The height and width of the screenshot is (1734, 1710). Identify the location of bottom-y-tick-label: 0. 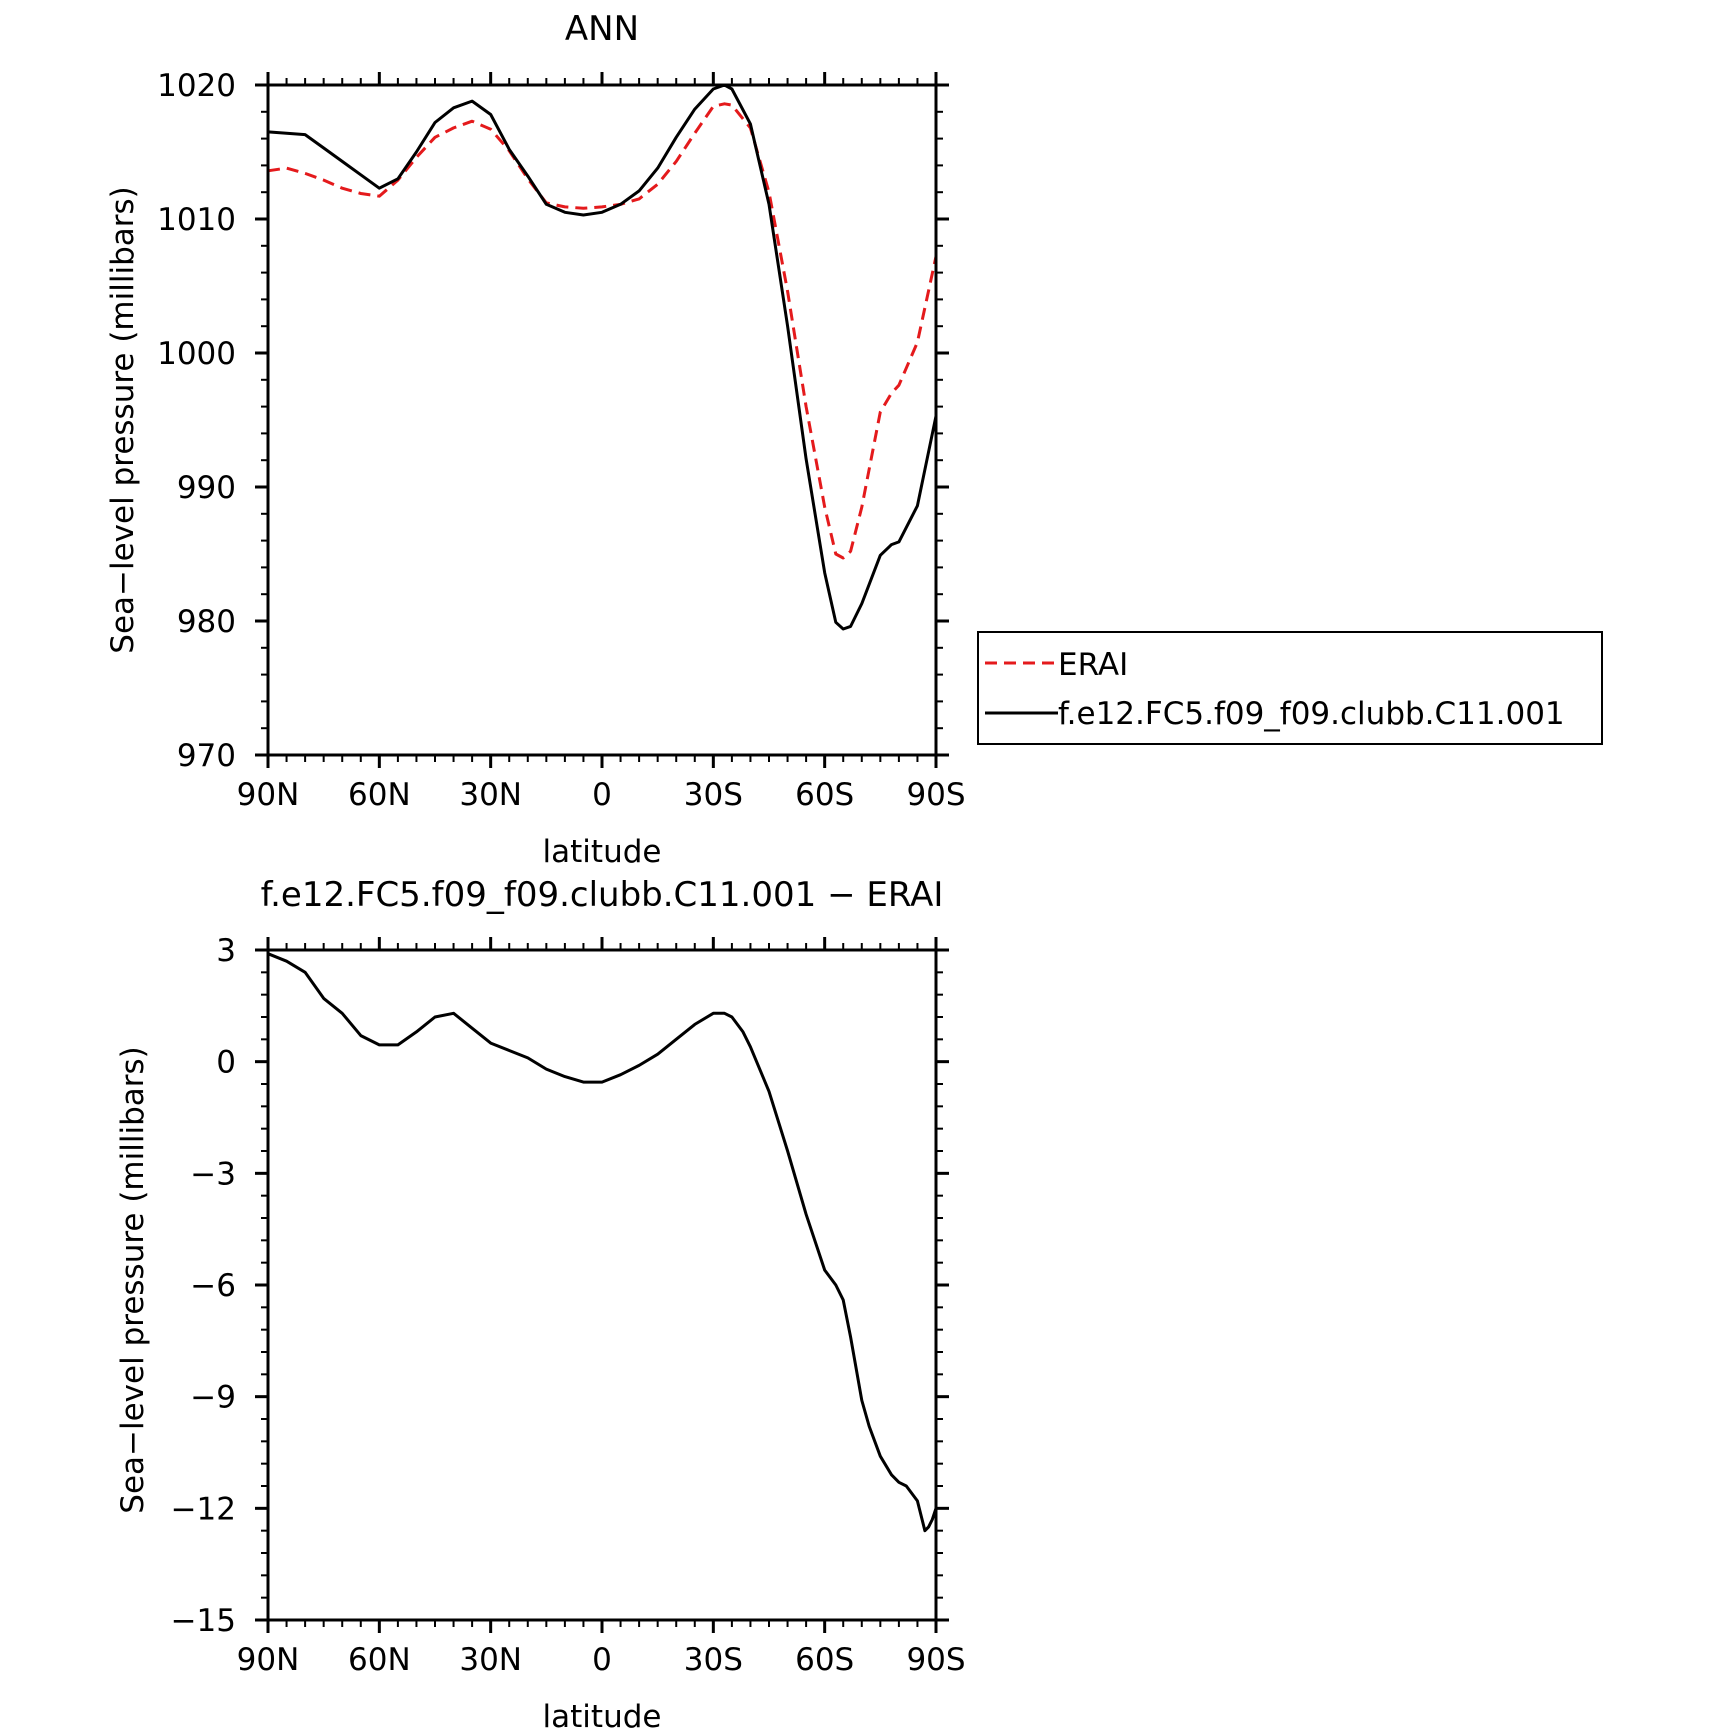
(226, 1063).